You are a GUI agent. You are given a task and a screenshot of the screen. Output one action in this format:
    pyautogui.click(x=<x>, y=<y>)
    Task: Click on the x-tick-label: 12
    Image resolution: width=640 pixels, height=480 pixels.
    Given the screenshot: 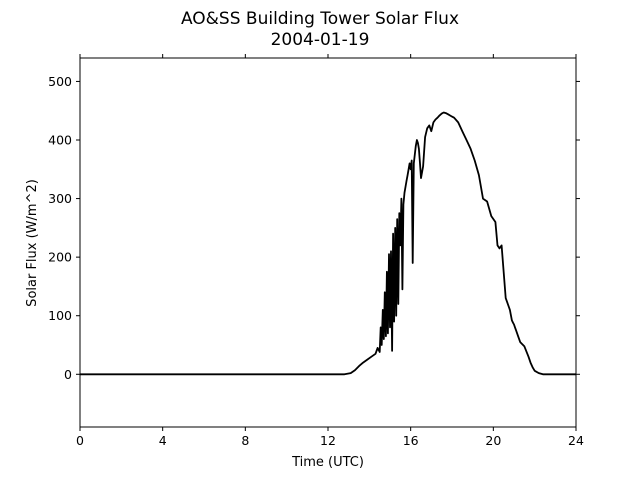 What is the action you would take?
    pyautogui.click(x=328, y=440)
    